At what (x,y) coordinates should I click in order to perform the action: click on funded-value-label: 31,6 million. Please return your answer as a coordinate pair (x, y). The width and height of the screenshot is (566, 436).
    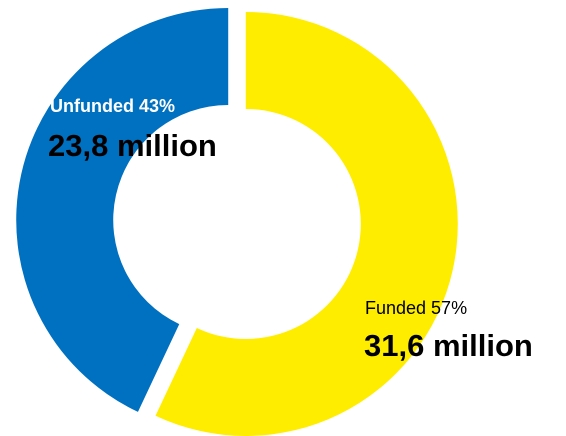
    Looking at the image, I should click on (448, 345).